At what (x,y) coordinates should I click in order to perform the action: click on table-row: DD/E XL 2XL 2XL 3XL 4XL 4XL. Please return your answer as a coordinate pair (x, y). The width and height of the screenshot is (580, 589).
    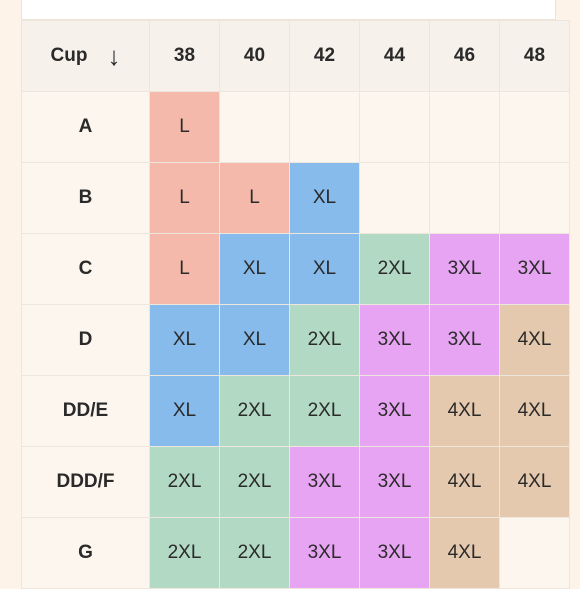
    Looking at the image, I should click on (295, 411).